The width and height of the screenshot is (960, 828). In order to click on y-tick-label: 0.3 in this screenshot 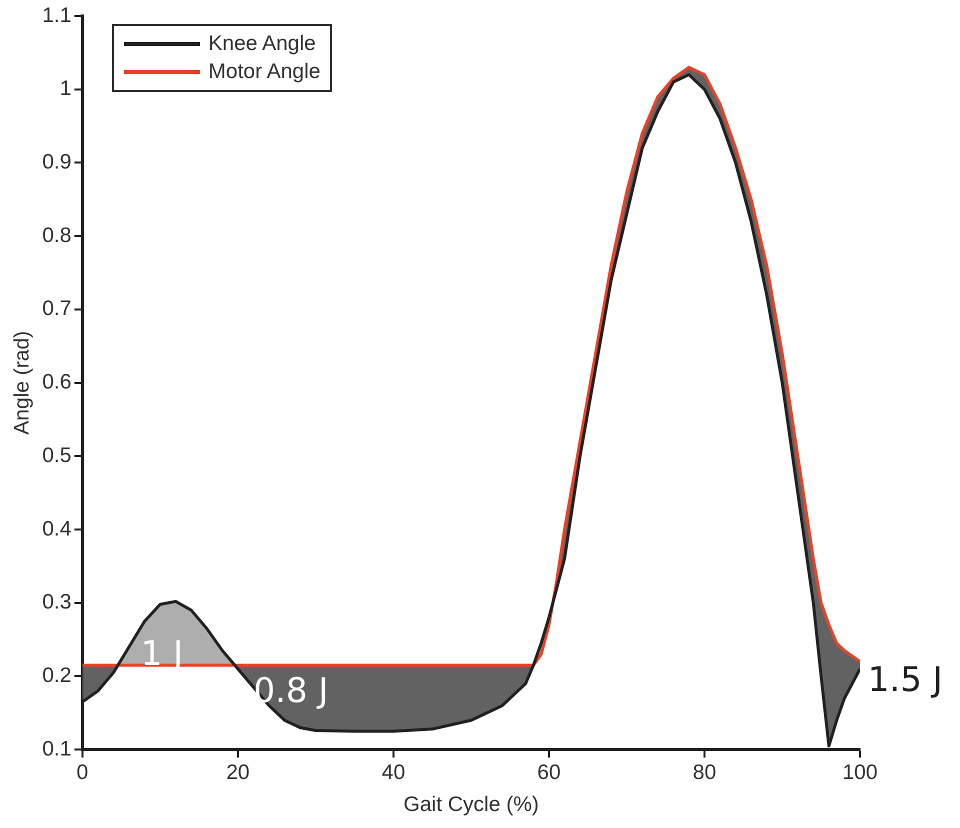, I will do `click(57, 602)`.